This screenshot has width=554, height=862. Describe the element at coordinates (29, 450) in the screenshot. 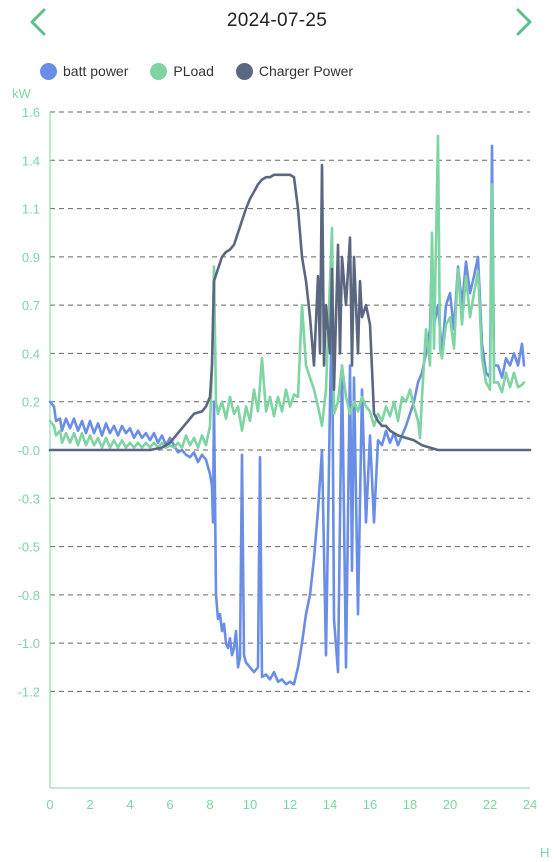

I see `y-tick-label: -0.0` at that location.